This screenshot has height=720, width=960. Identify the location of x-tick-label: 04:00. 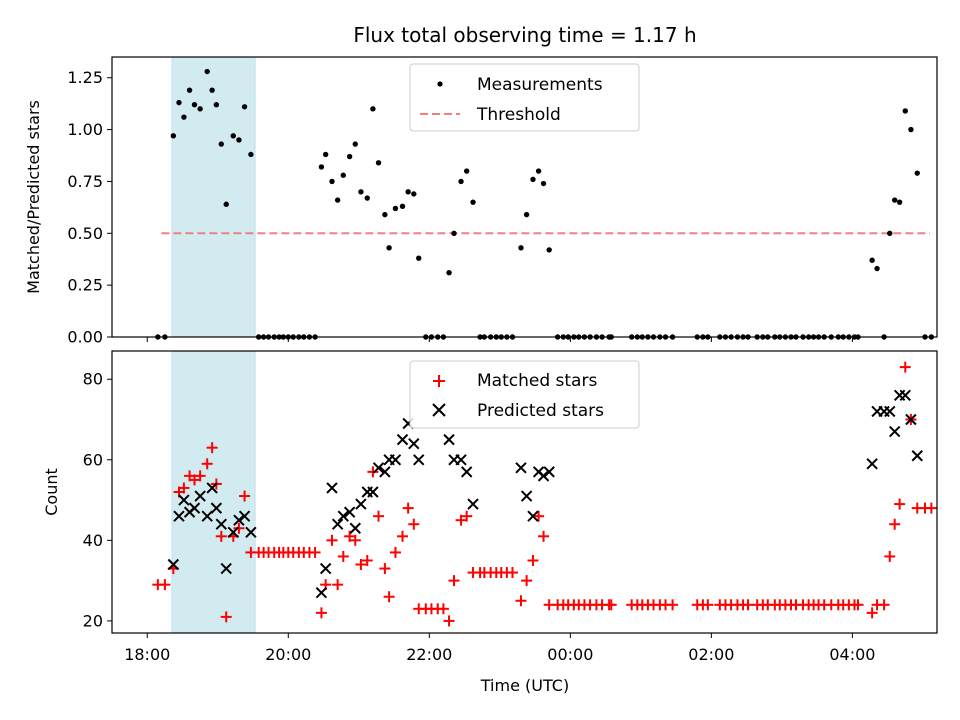
(852, 654).